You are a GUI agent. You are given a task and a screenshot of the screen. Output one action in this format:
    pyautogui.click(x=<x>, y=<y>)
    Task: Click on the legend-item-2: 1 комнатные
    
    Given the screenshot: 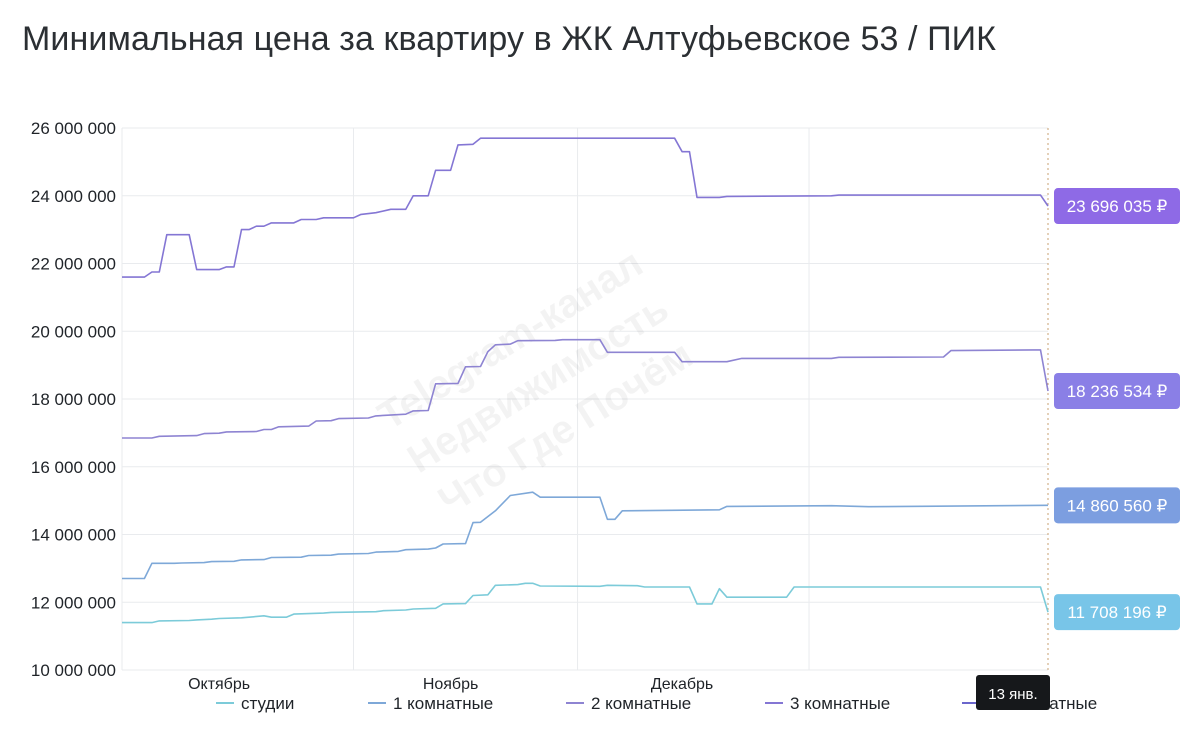 What is the action you would take?
    pyautogui.click(x=430, y=703)
    